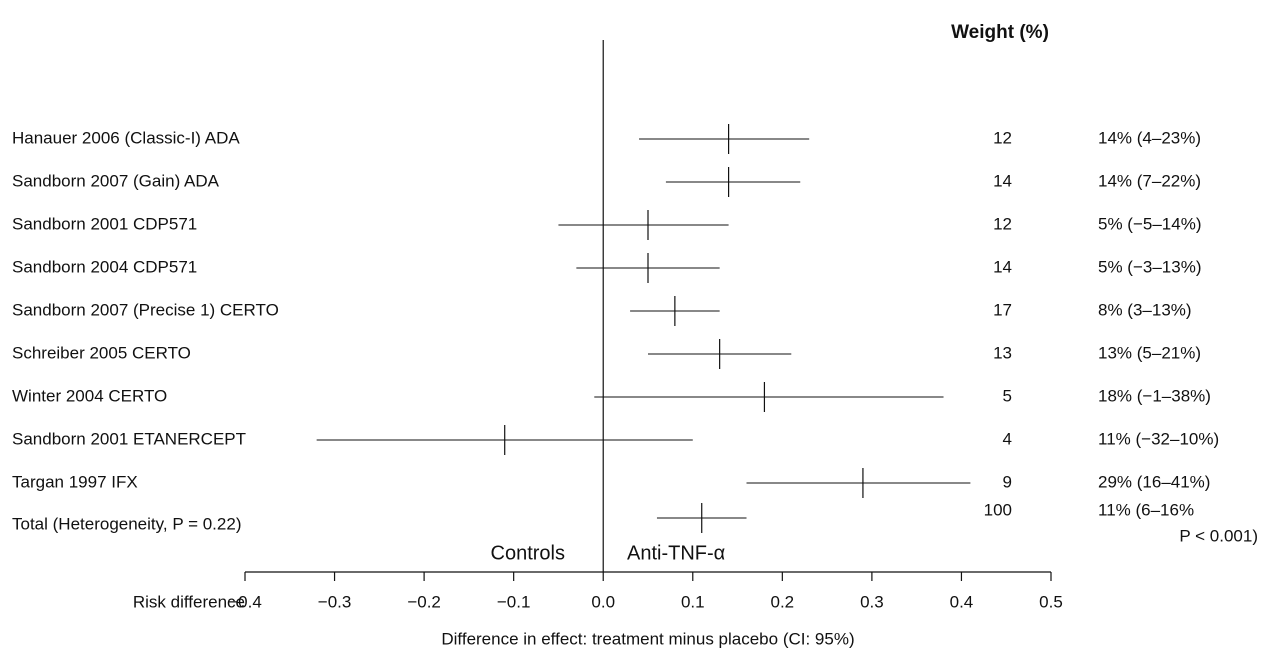  What do you see at coordinates (1149, 137) in the screenshot?
I see `ci-label: 14% (4–23%)` at bounding box center [1149, 137].